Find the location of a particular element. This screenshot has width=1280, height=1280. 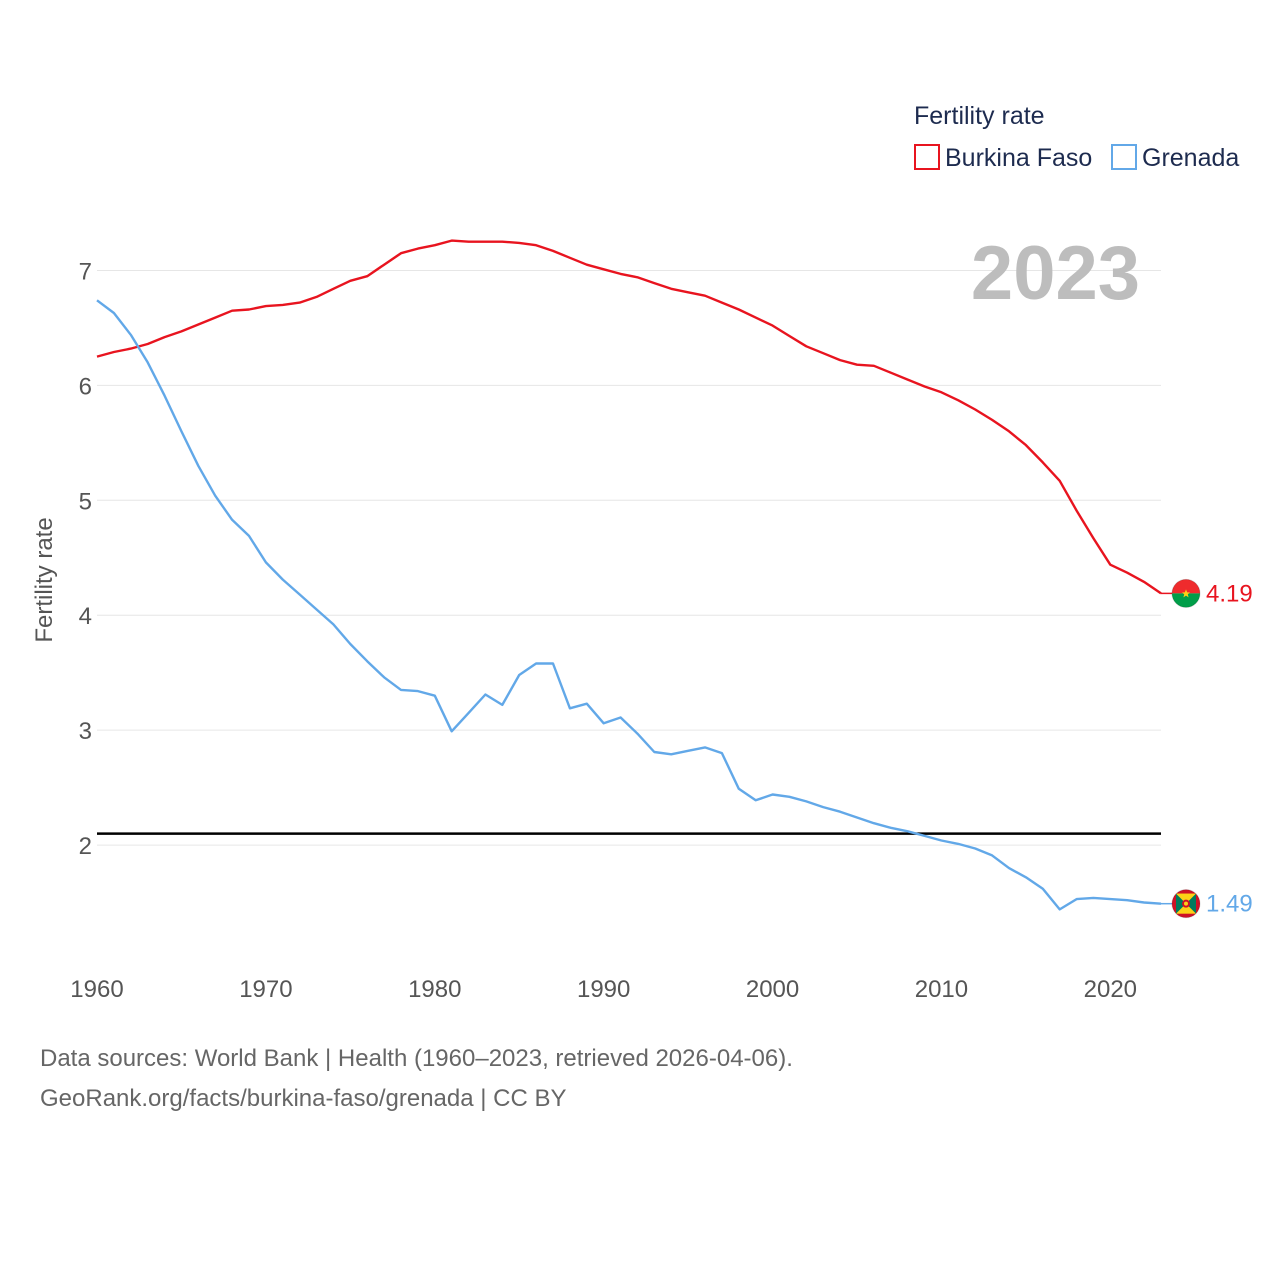

y-axis-title: Fertility rate is located at coordinates (44, 579).